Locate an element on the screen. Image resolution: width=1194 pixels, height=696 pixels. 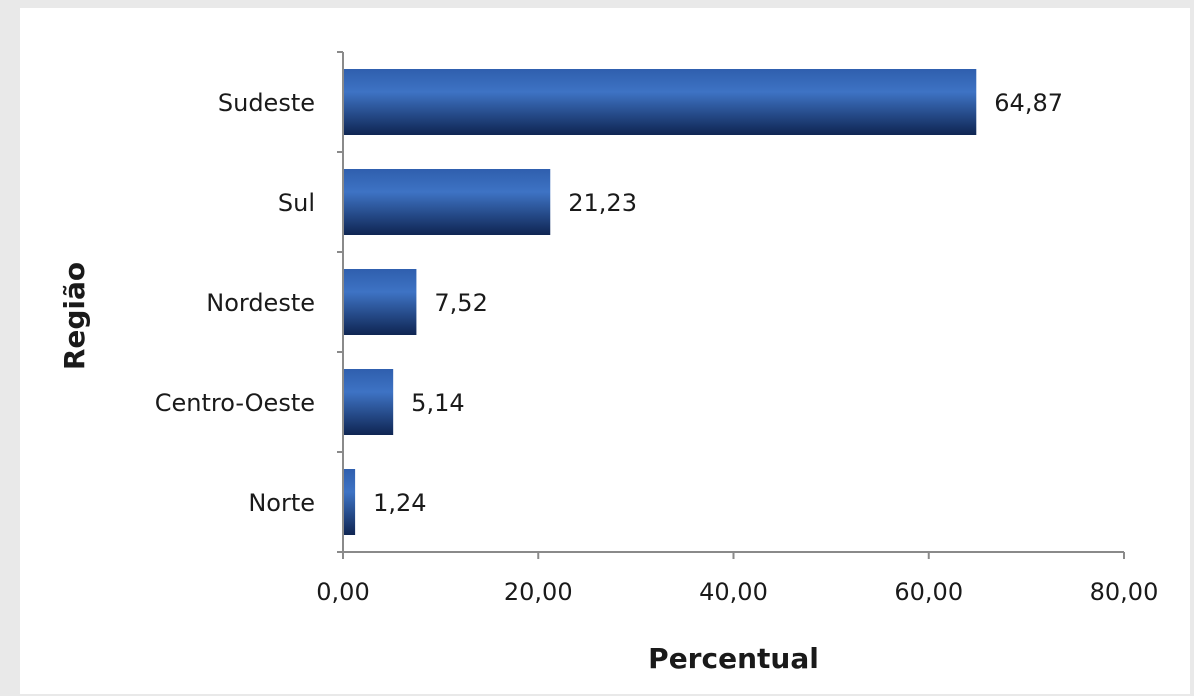
bar-norte is located at coordinates (349, 502).